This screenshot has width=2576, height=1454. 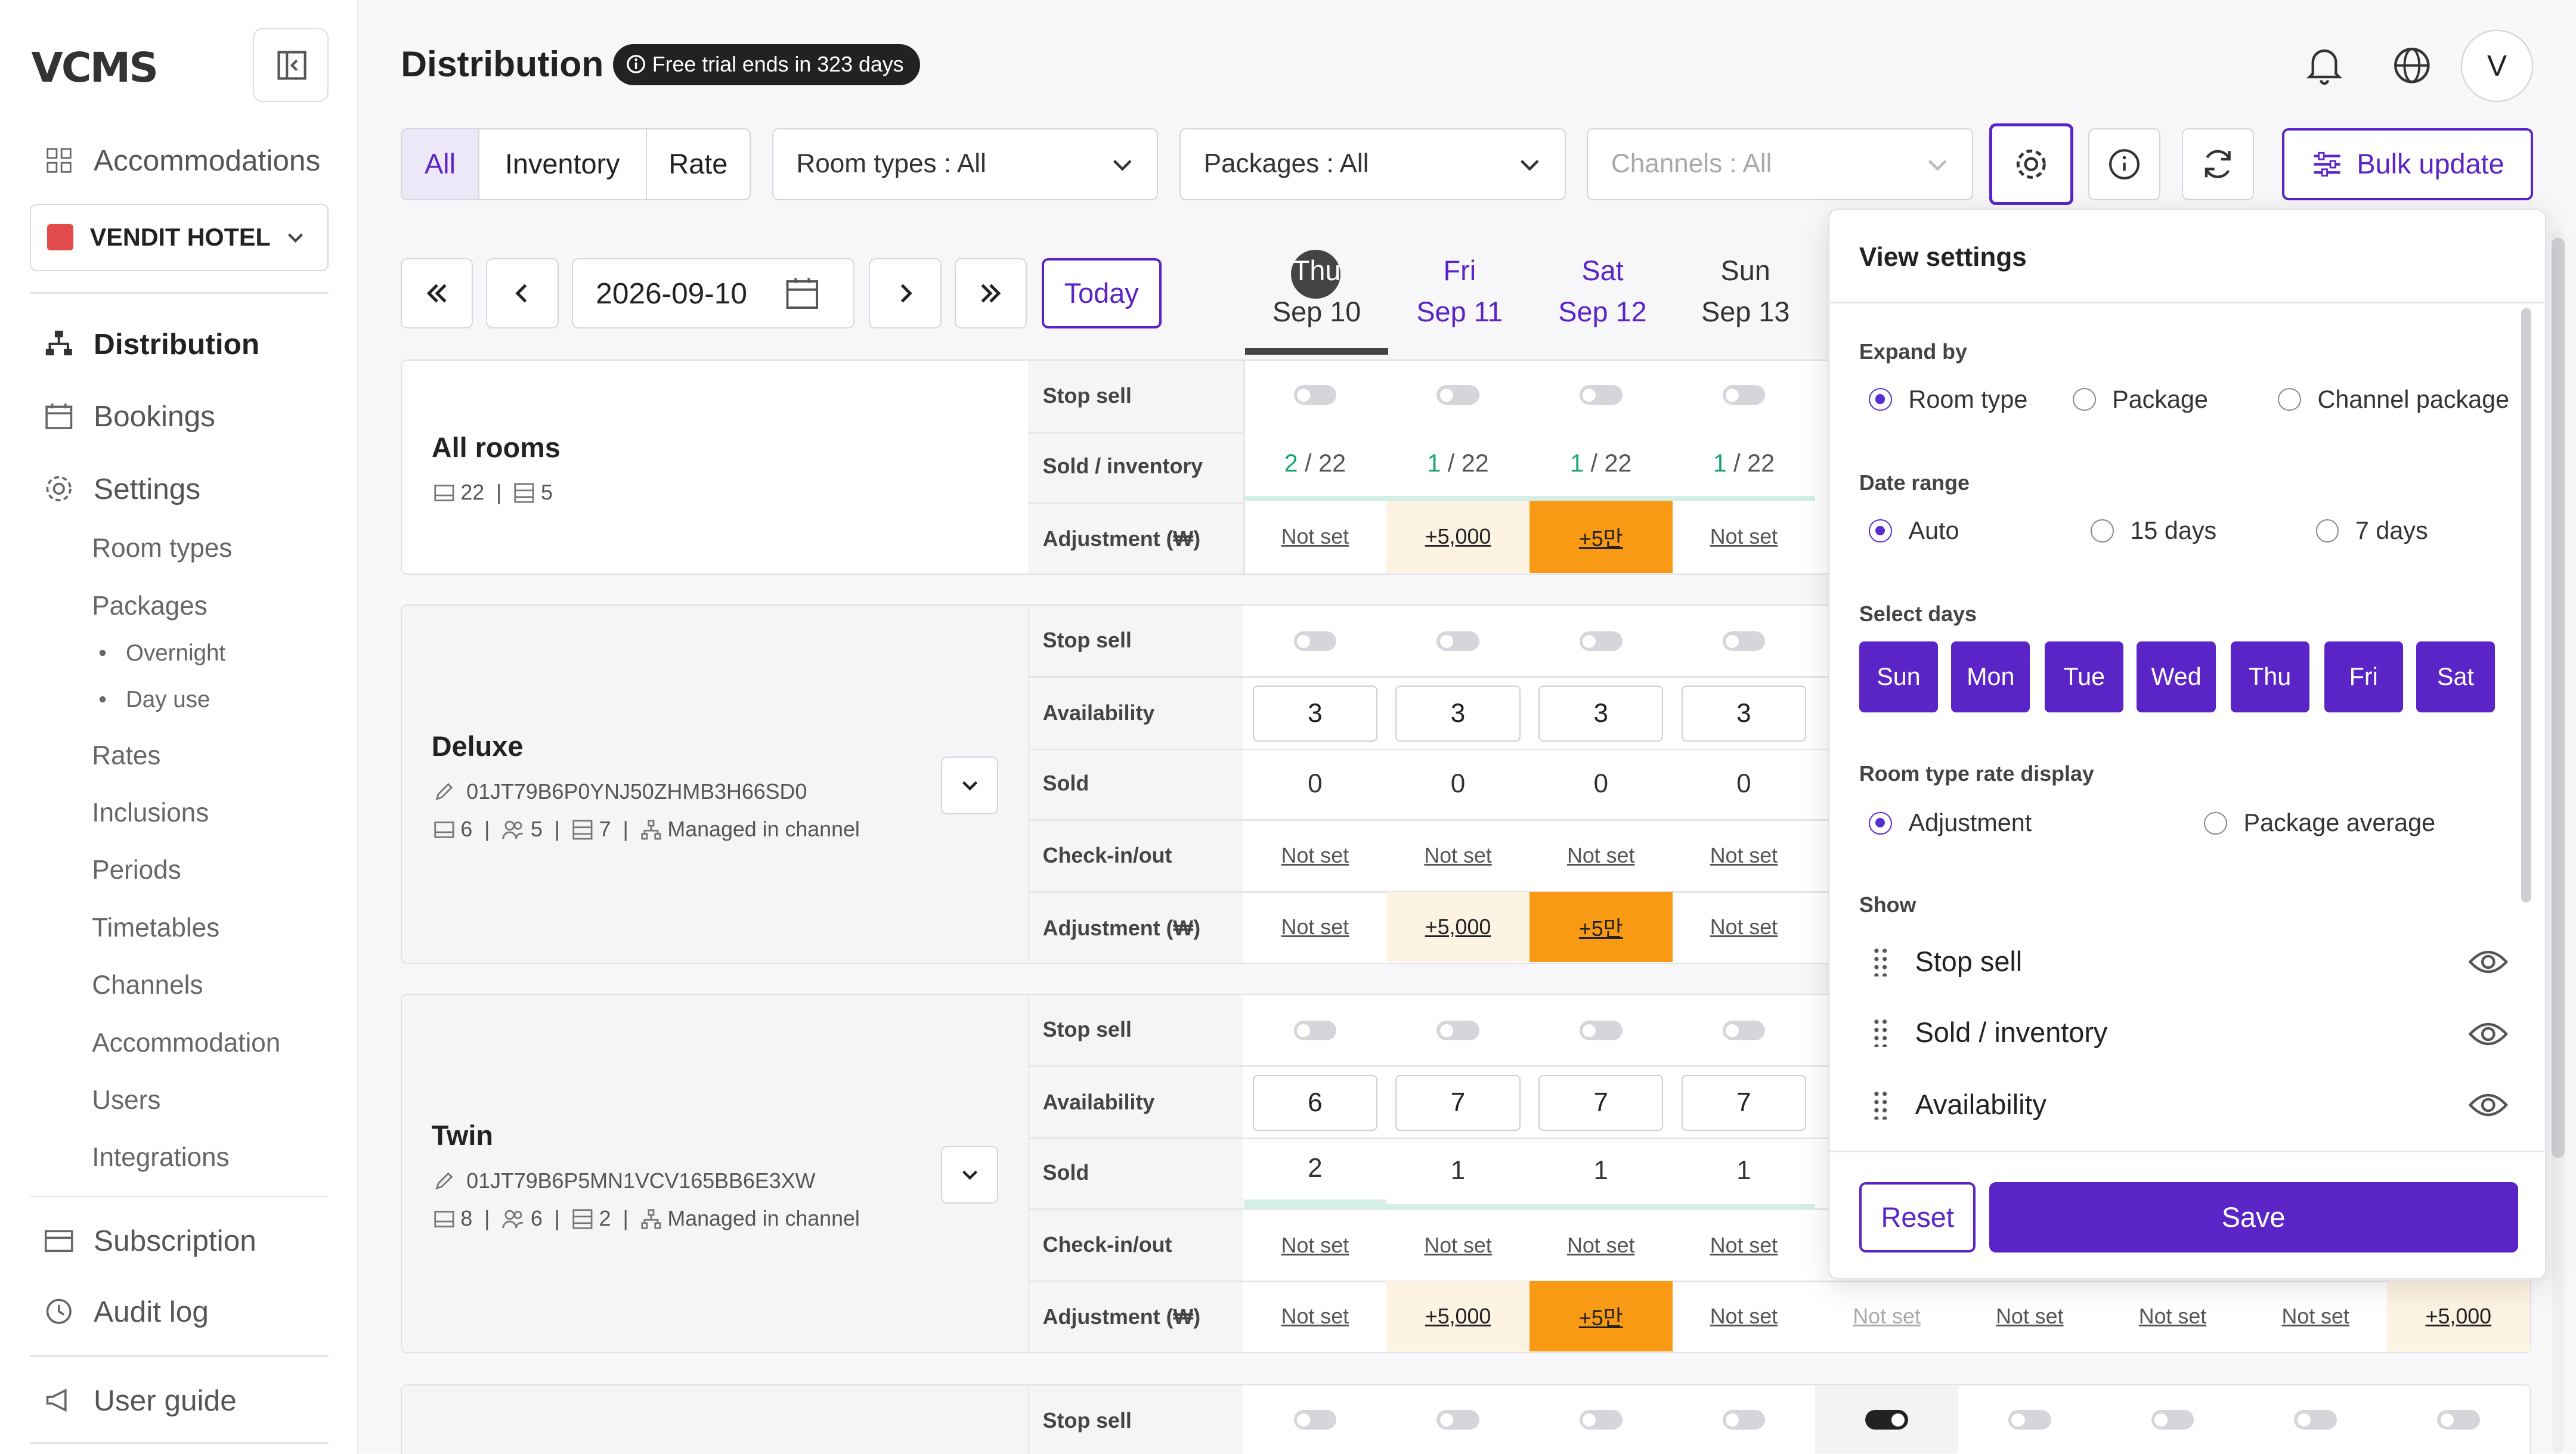 What do you see at coordinates (162, 653) in the screenshot?
I see `nav-overnight: • Overnight` at bounding box center [162, 653].